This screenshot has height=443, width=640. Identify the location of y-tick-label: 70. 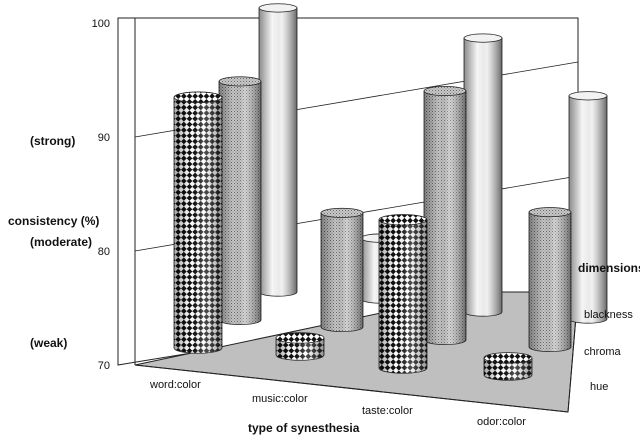
(104, 366).